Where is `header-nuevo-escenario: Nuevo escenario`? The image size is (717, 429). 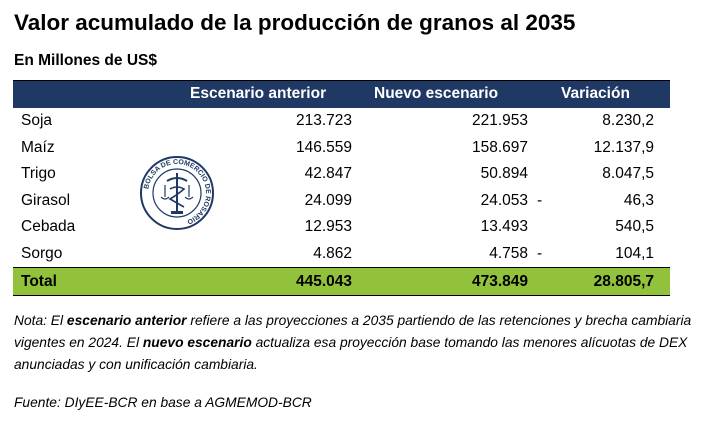 header-nuevo-escenario: Nuevo escenario is located at coordinates (436, 93).